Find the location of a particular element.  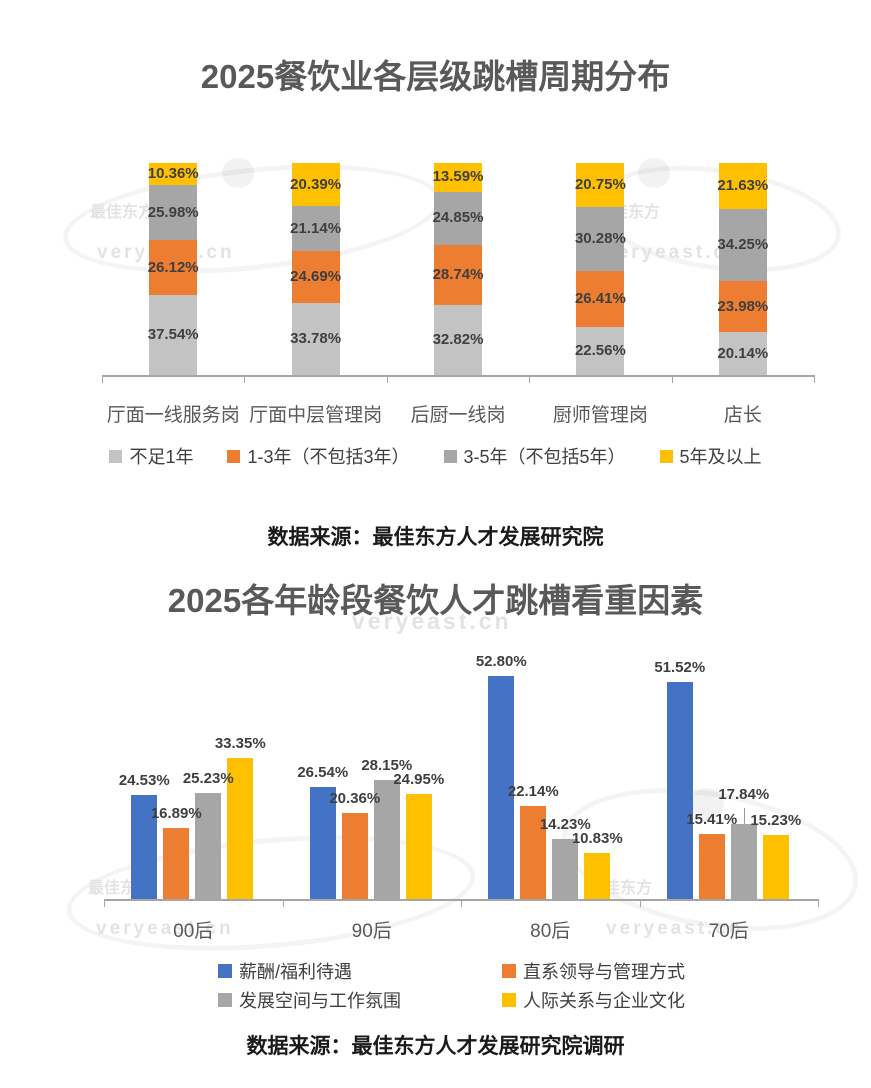

category-label: 厅面中层管理岗 is located at coordinates (316, 415).